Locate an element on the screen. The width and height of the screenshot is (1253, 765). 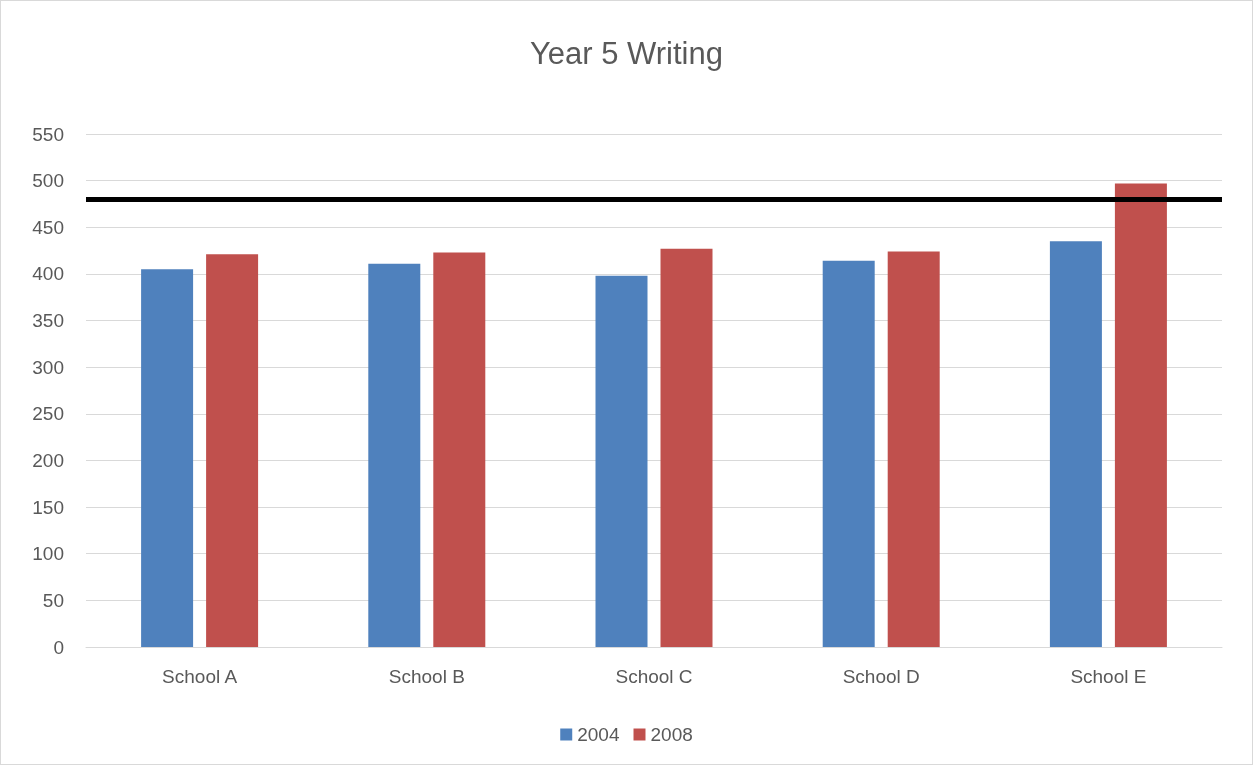
legend-label: 2008 is located at coordinates (671, 734).